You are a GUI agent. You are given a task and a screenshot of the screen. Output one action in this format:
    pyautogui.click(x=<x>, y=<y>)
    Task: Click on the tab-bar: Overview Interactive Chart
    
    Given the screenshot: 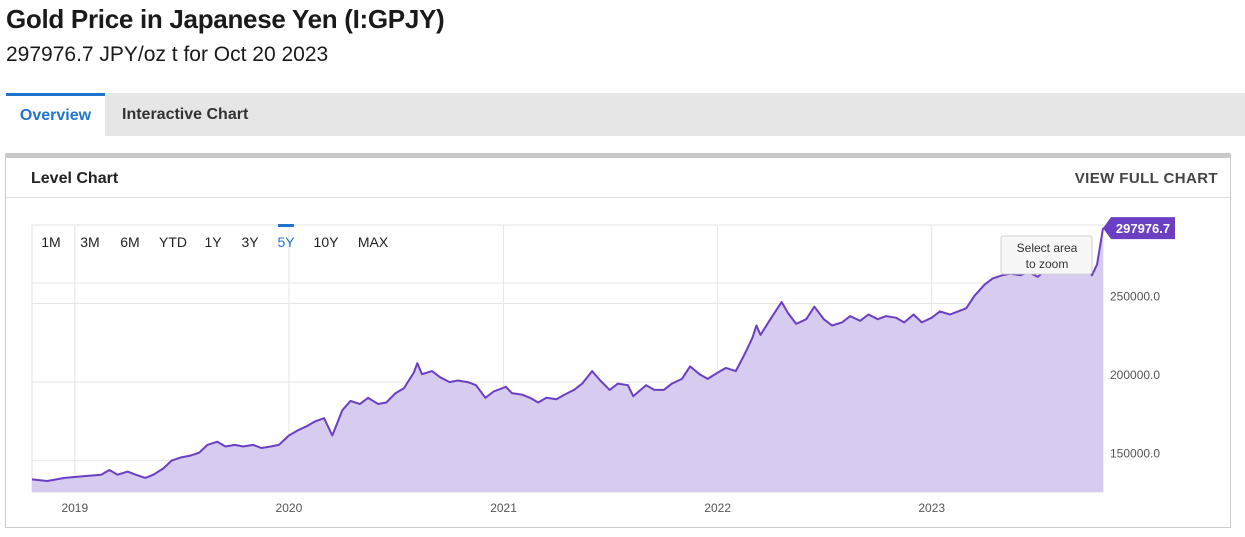 What is the action you would take?
    pyautogui.click(x=625, y=114)
    